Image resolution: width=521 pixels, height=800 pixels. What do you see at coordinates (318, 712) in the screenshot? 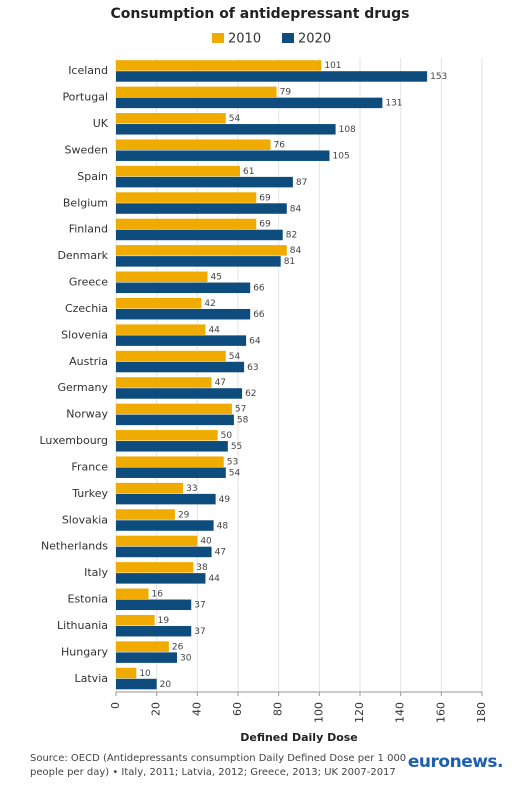
I see `x-tick-label: 100` at bounding box center [318, 712].